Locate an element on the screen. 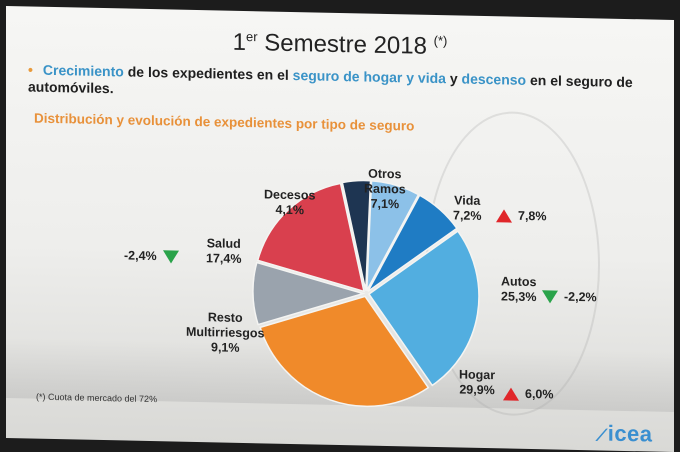 This screenshot has height=452, width=680. slice-percent: 9,1% is located at coordinates (225, 347).